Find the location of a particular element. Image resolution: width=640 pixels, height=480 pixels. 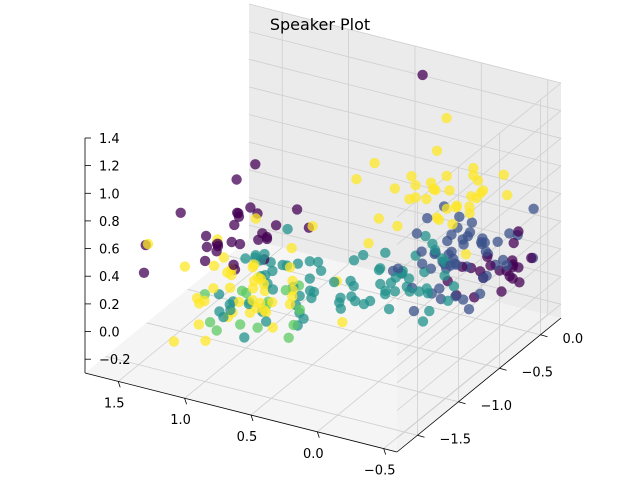

x-axis-line is located at coordinates (241, 412).